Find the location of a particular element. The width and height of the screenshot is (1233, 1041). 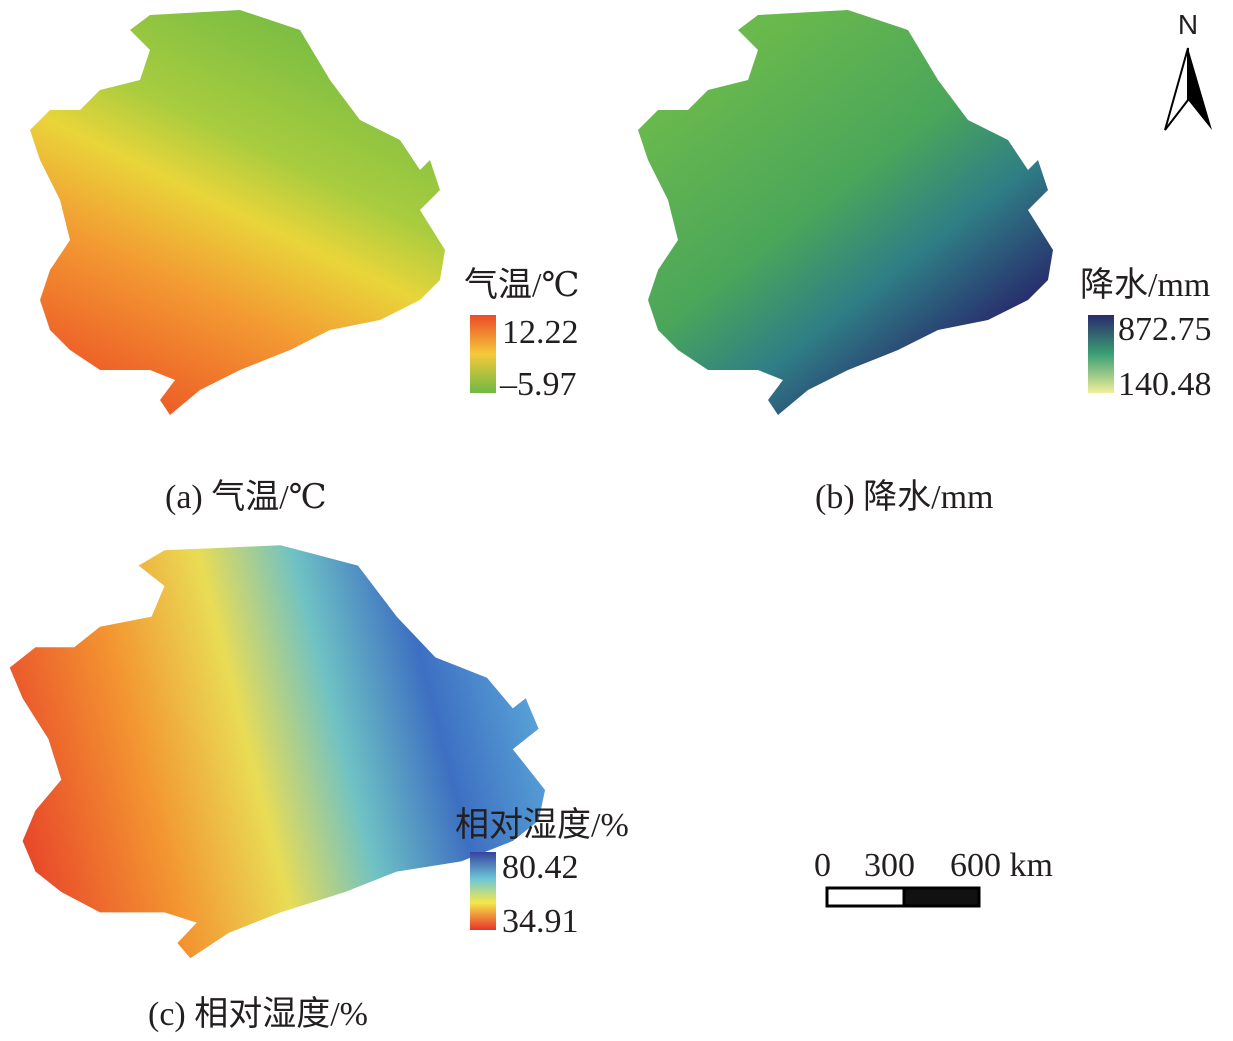

legend-max: 872.75 is located at coordinates (1165, 329).